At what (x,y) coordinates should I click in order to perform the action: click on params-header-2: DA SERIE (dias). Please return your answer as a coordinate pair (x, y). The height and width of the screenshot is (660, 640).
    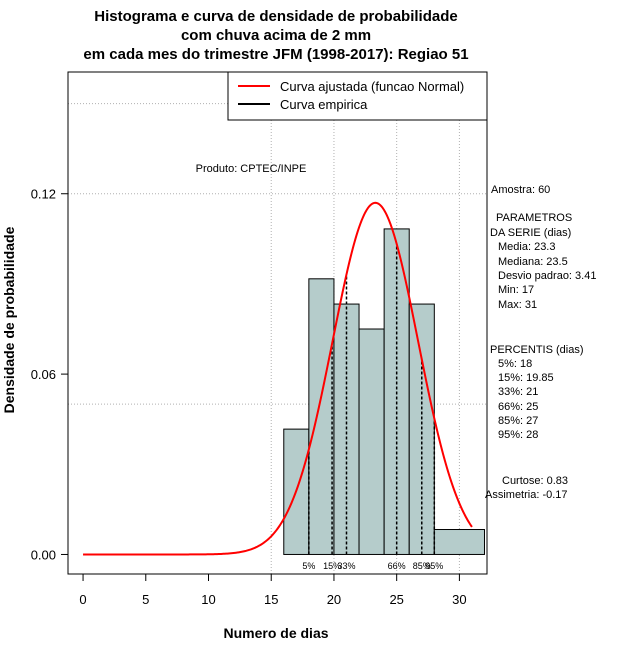
    Looking at the image, I should click on (530, 233).